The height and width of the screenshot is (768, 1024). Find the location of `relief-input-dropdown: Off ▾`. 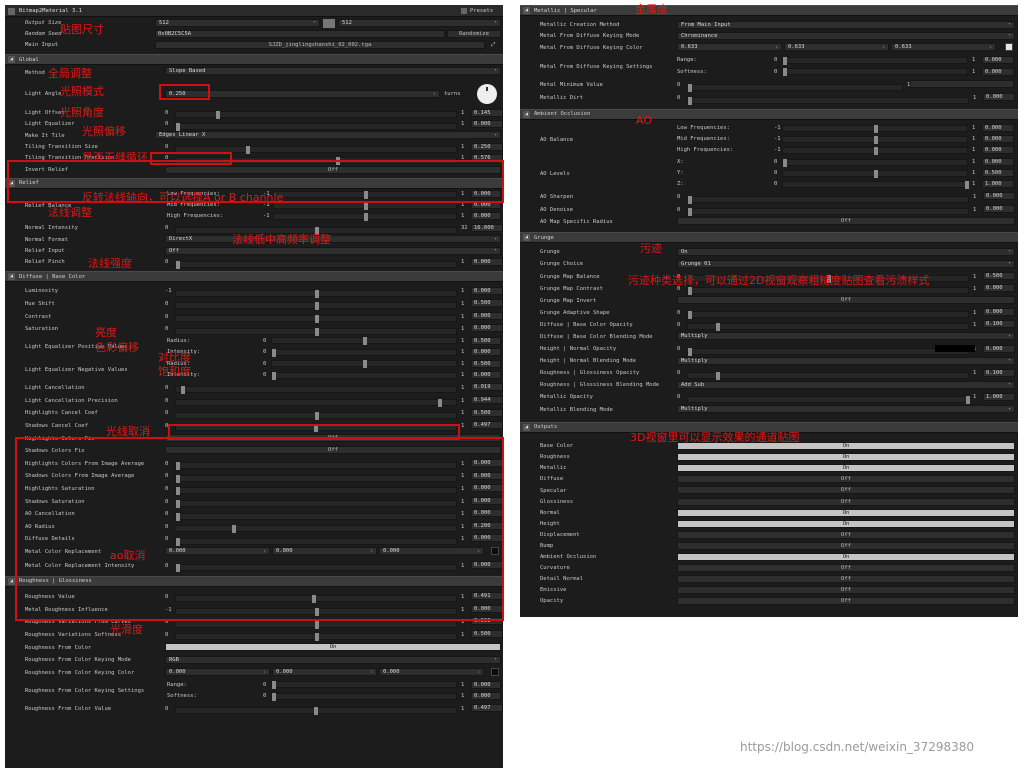

relief-input-dropdown: Off ▾ is located at coordinates (333, 250).